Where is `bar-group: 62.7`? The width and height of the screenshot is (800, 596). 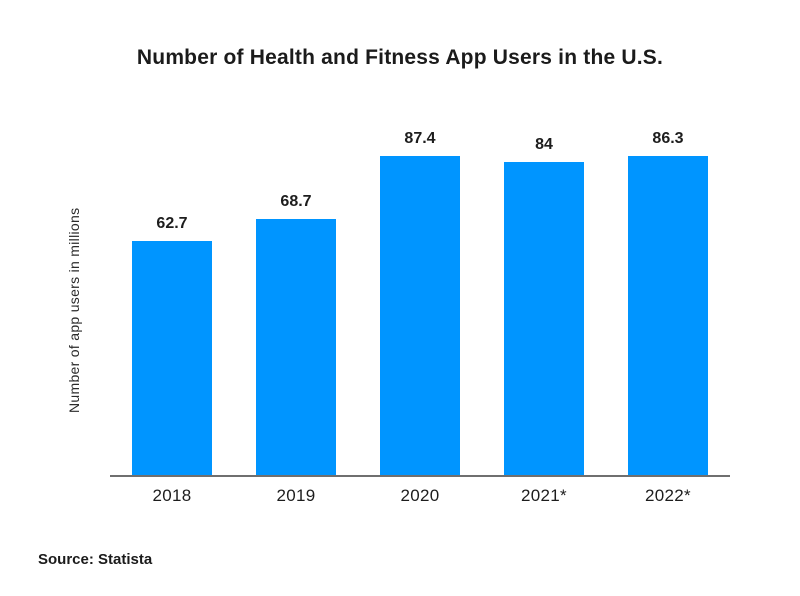
bar-group: 62.7 is located at coordinates (172, 302).